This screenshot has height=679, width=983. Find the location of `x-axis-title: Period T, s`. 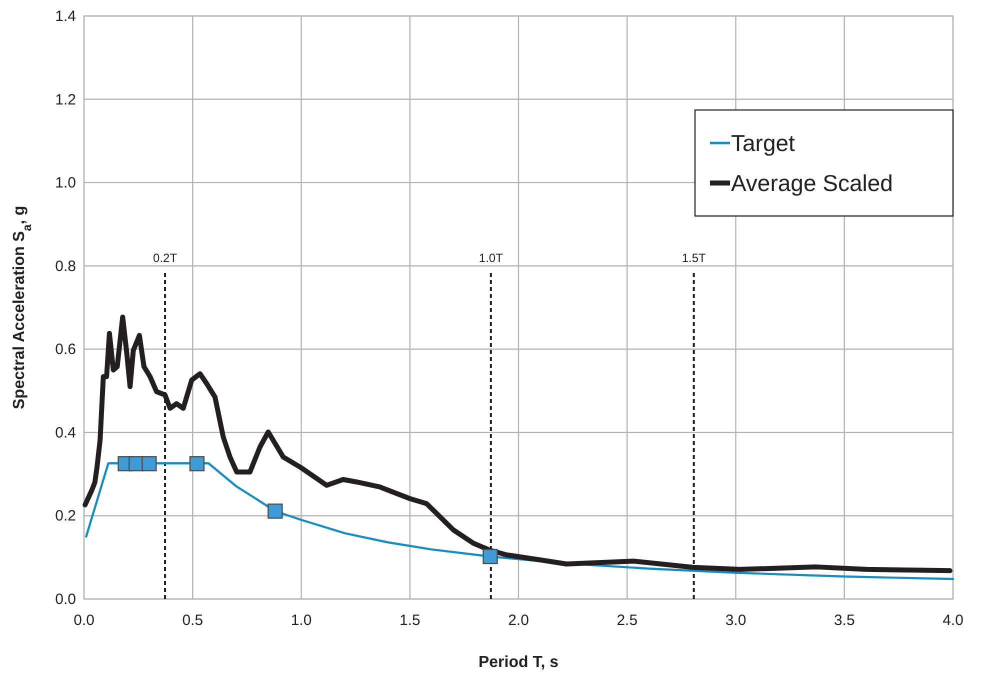

x-axis-title: Period T, s is located at coordinates (518, 662).